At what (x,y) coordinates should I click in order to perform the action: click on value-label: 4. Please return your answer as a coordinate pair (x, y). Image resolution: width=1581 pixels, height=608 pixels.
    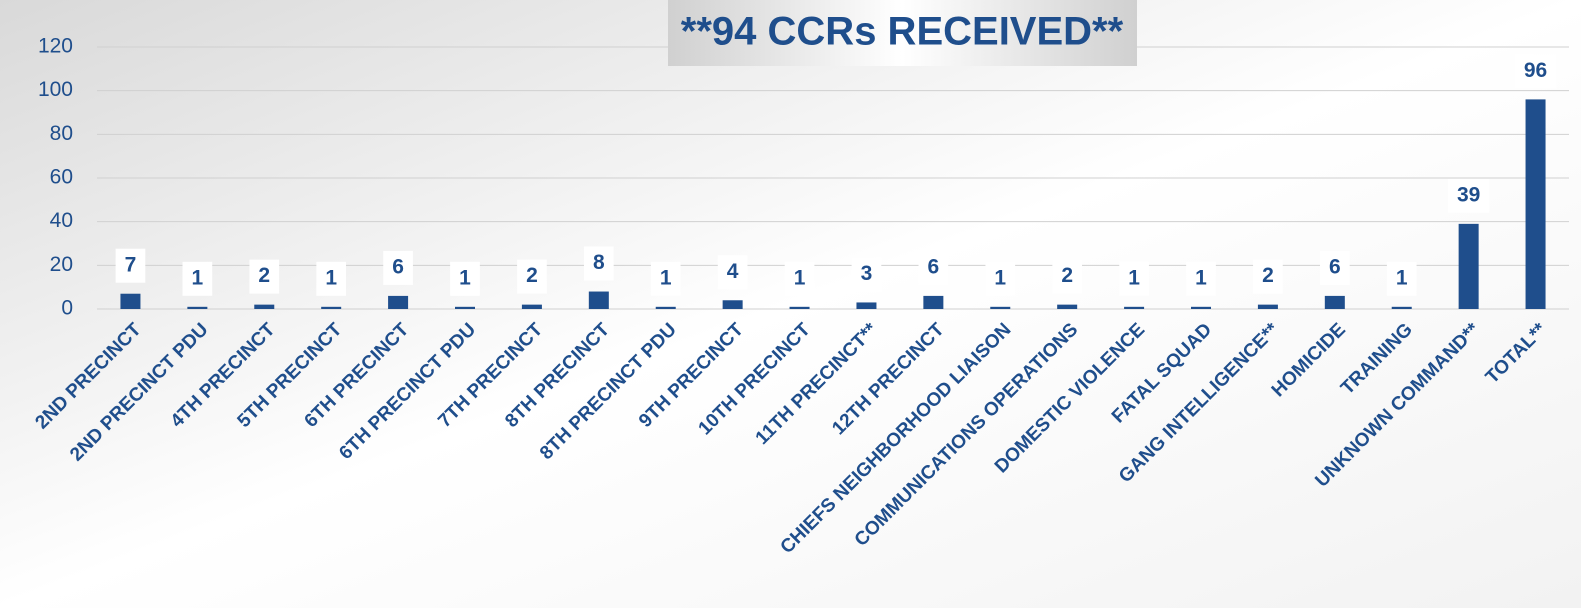
    Looking at the image, I should click on (733, 271).